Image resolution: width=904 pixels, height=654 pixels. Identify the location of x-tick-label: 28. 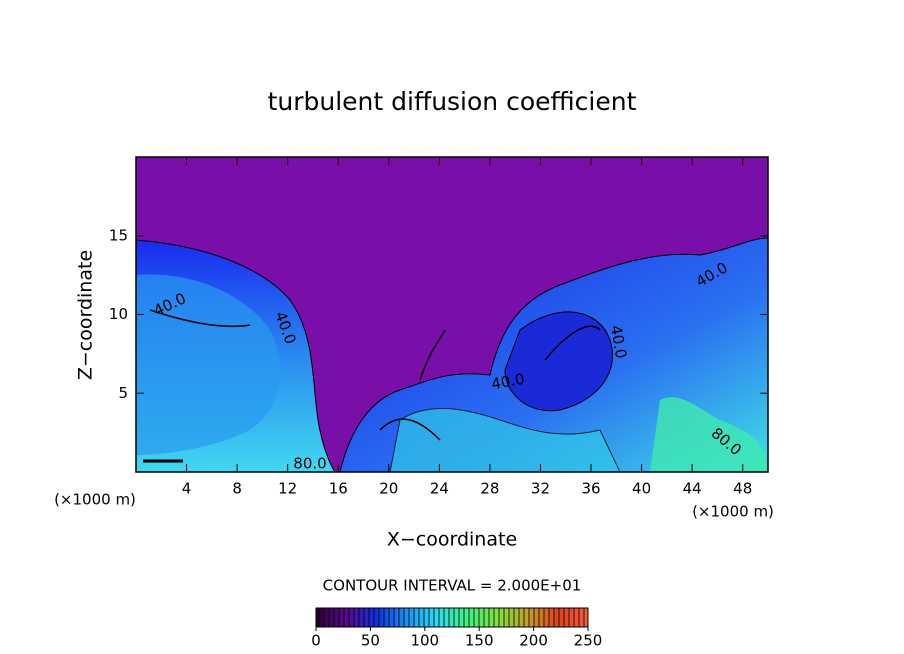
(489, 489).